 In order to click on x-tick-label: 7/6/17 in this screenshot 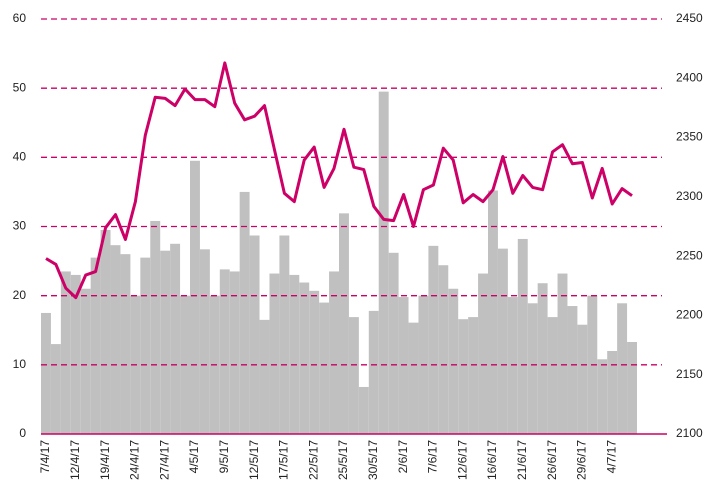, I will do `click(433, 457)`.